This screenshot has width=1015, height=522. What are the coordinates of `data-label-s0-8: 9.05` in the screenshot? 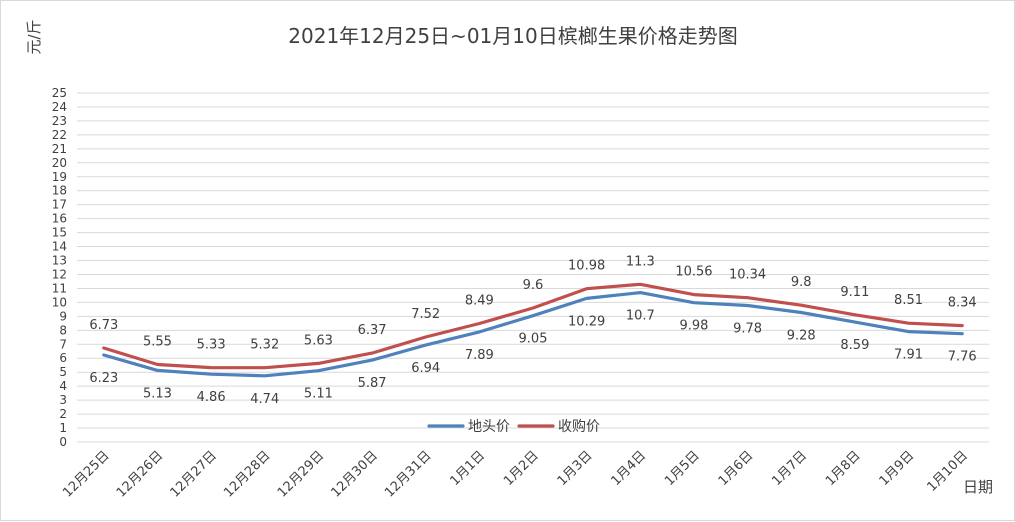 It's located at (533, 339).